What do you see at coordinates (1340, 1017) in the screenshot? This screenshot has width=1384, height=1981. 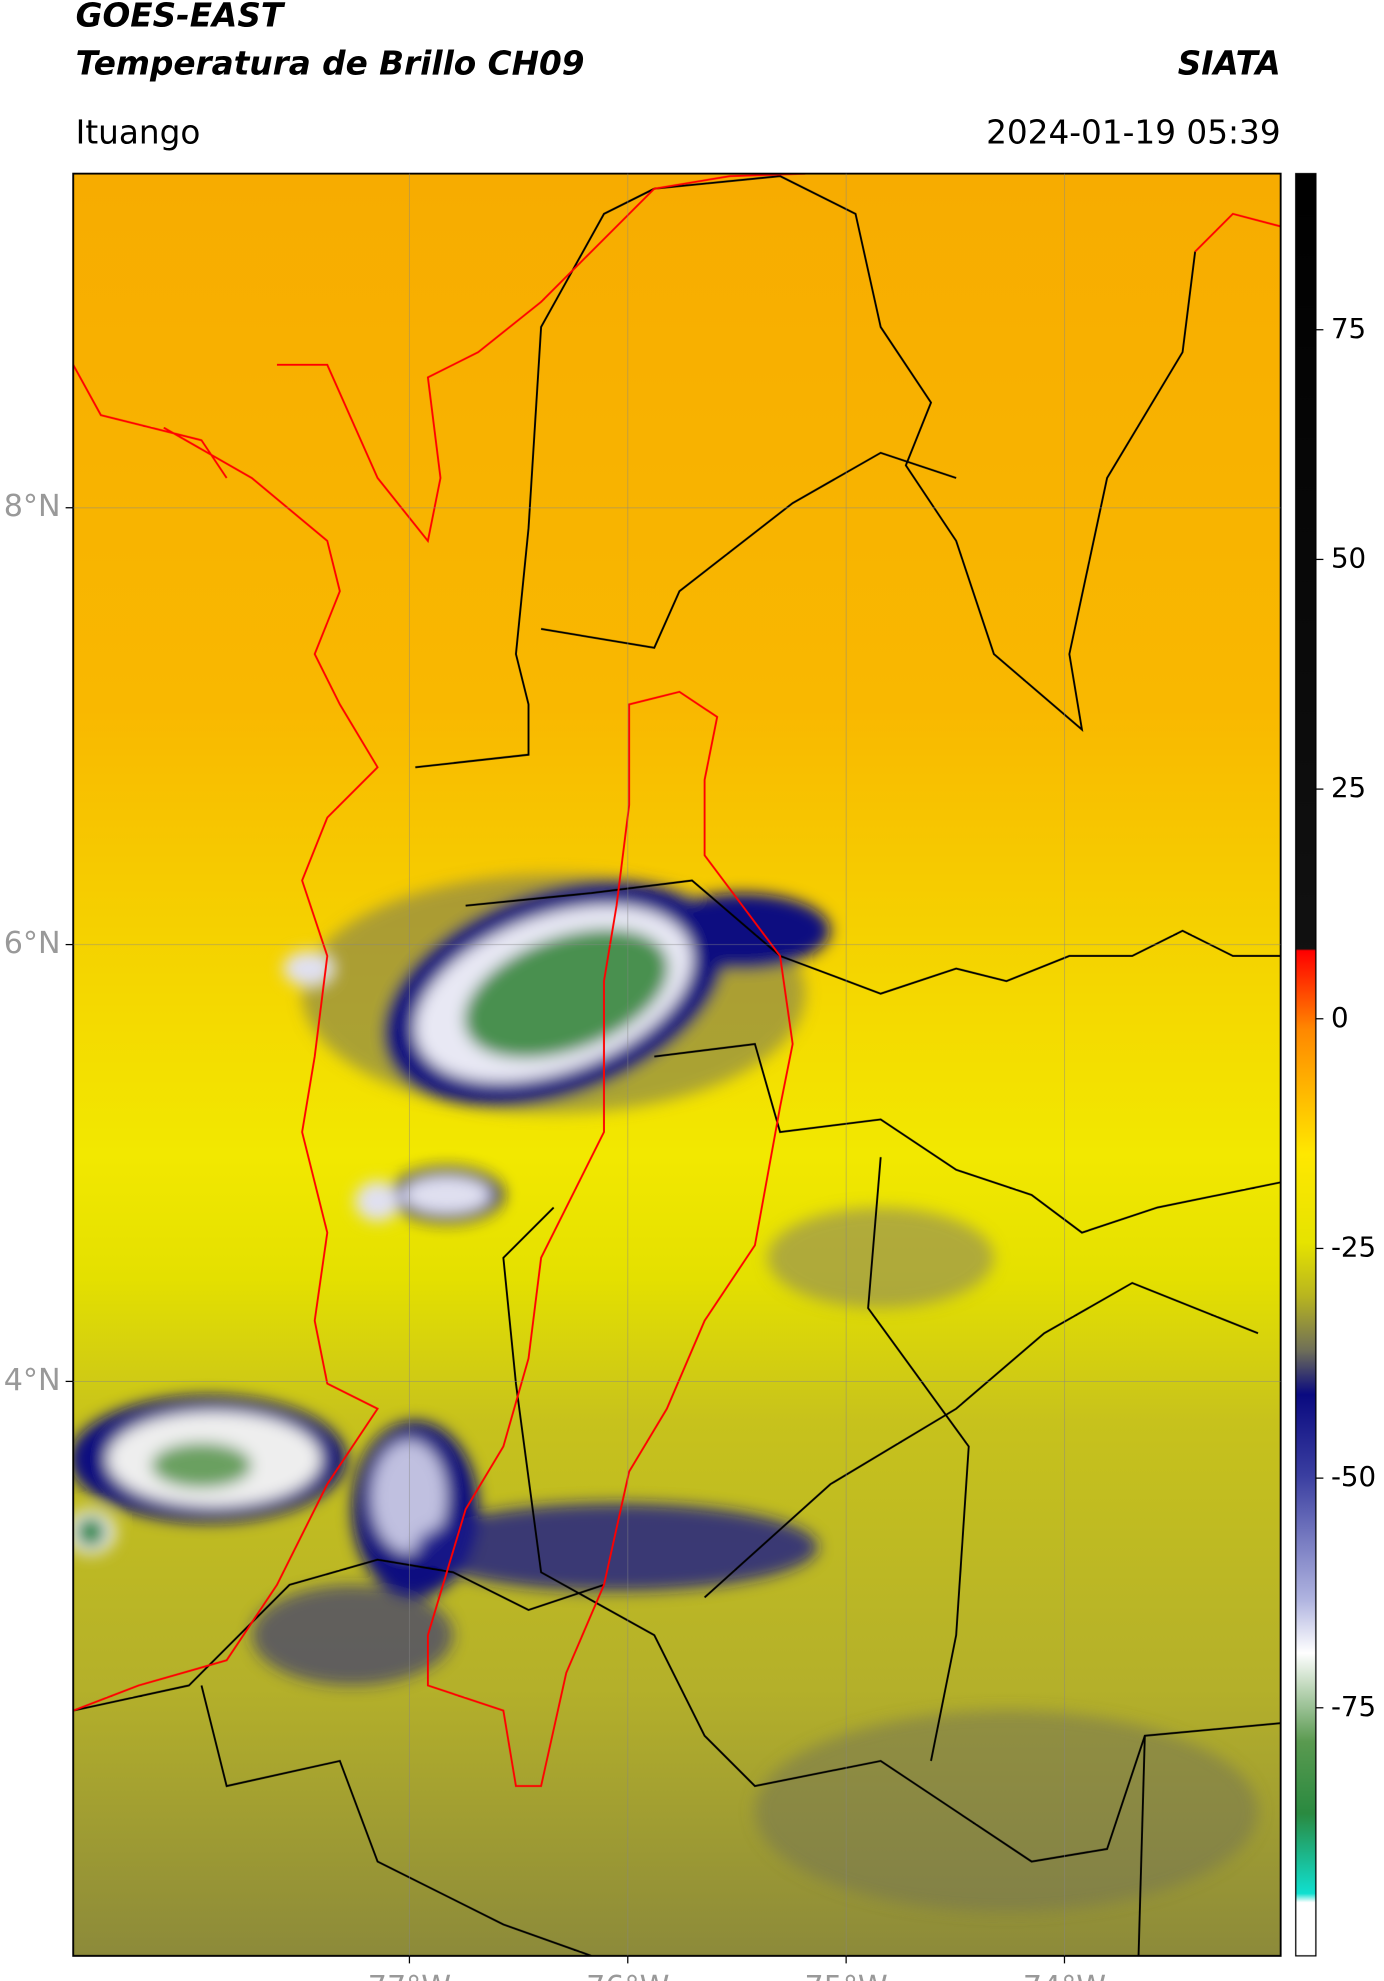 I see `colorbar-label: 0` at bounding box center [1340, 1017].